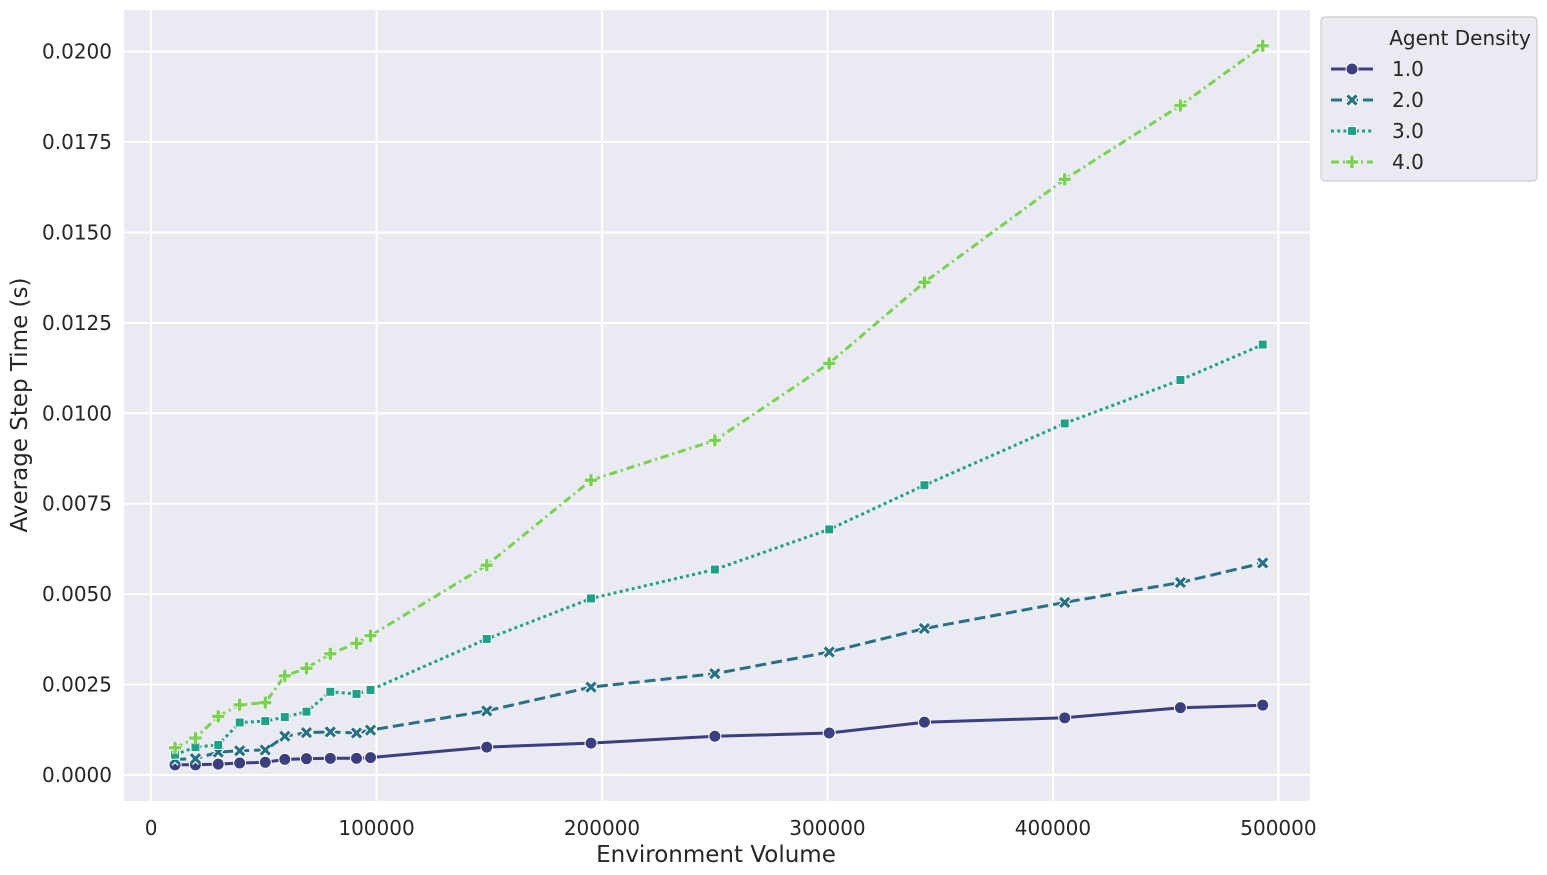 This screenshot has width=1547, height=875. I want to click on x-tick-label: 300000, so click(827, 828).